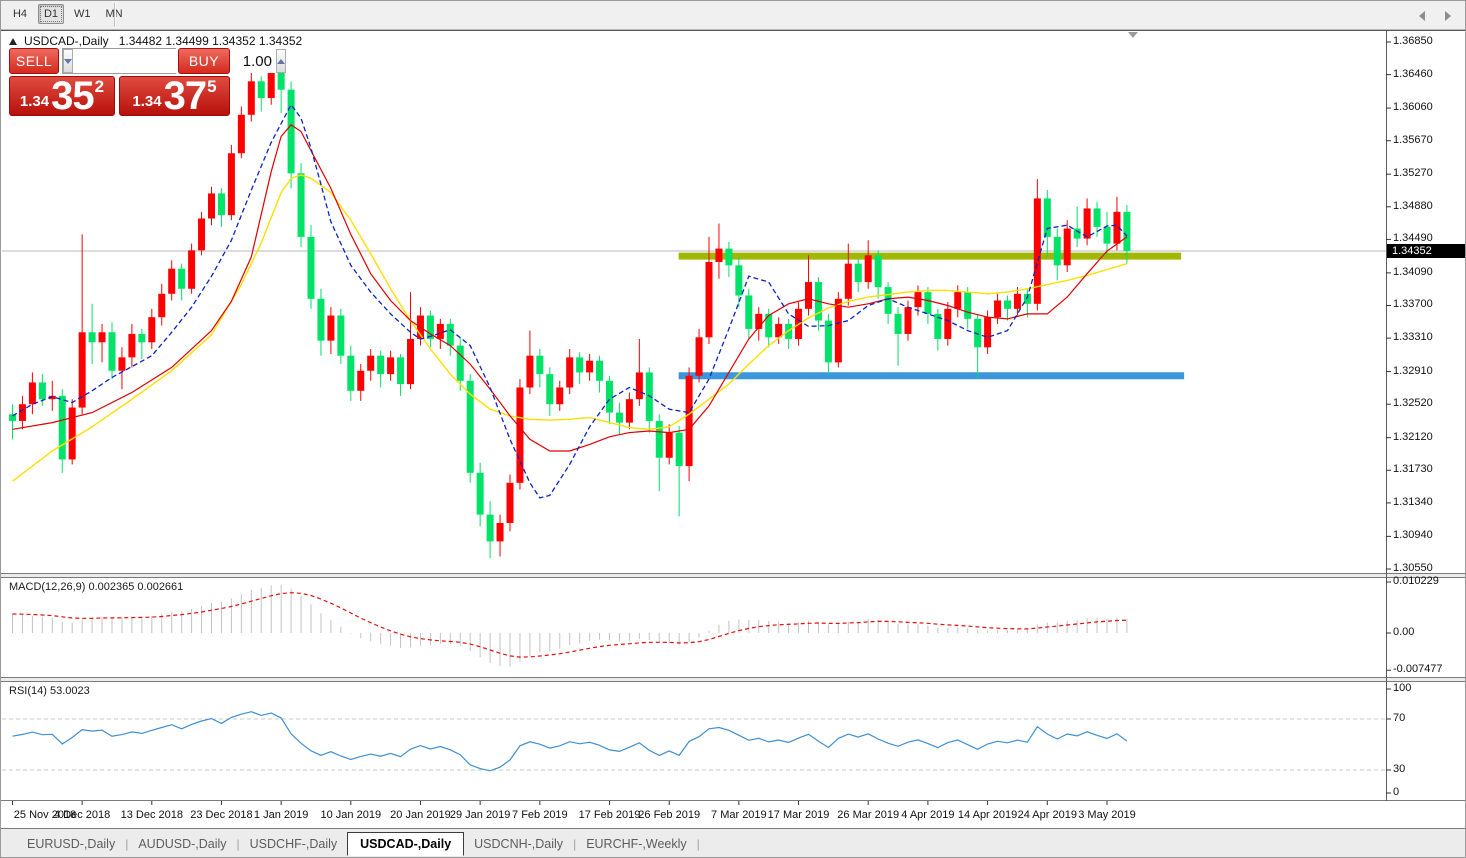 Image resolution: width=1466 pixels, height=858 pixels. What do you see at coordinates (96, 587) in the screenshot?
I see `macd-label: MACD(12,26,9) 0.002365 0.002661` at bounding box center [96, 587].